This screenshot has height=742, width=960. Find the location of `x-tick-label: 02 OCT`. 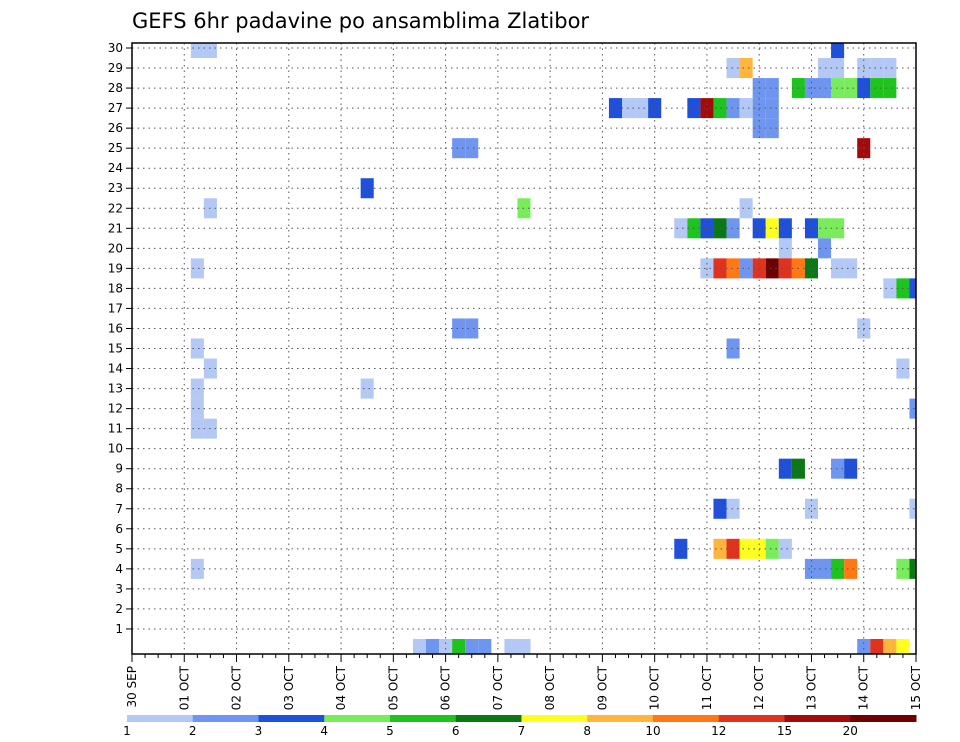

x-tick-label: 02 OCT is located at coordinates (237, 687).